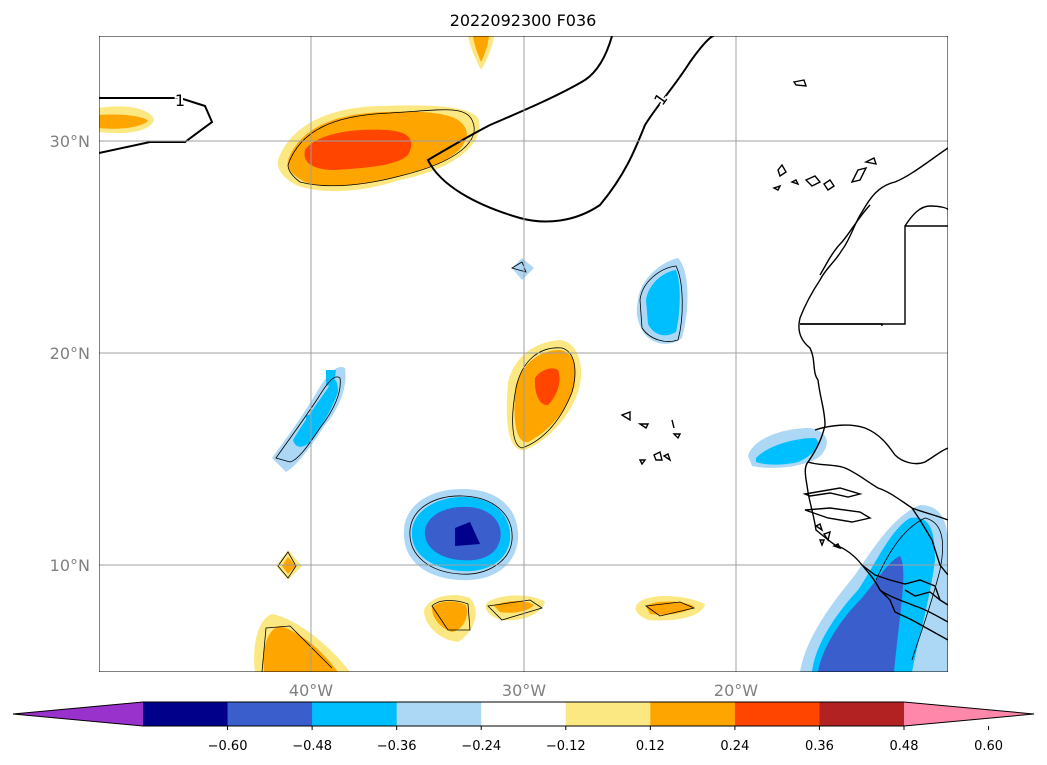 The image size is (1047, 765). What do you see at coordinates (904, 746) in the screenshot?
I see `colorbar-tick-label: 0.48` at bounding box center [904, 746].